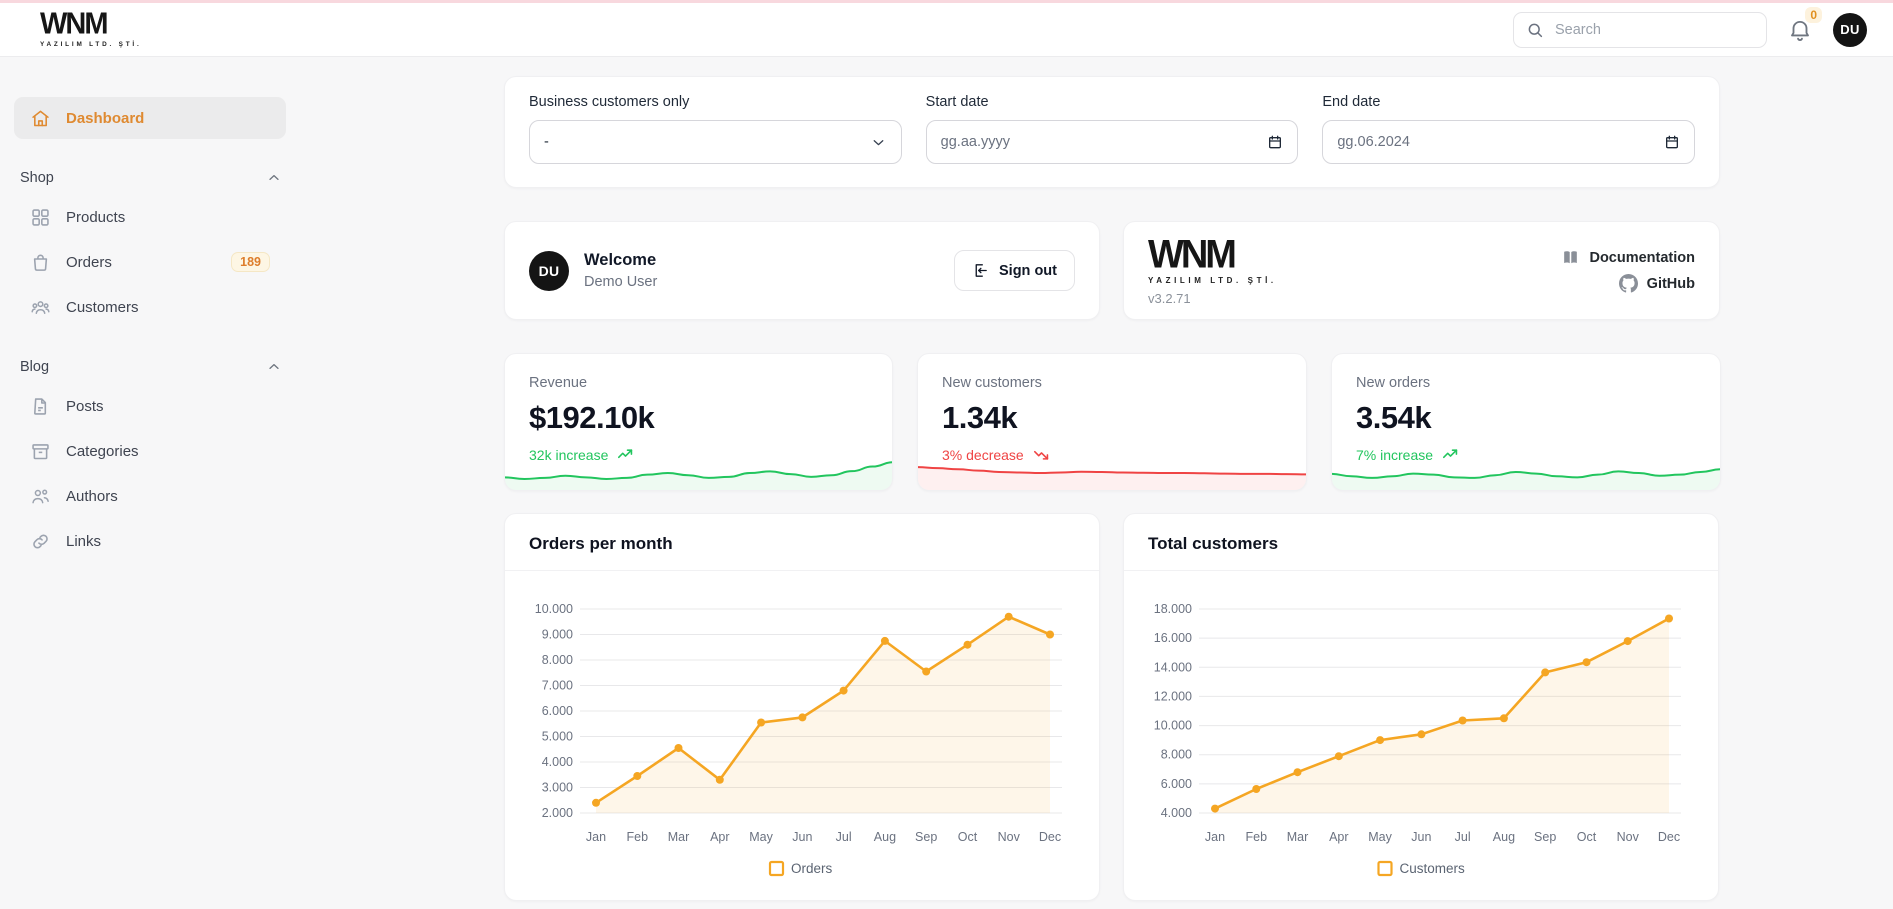  What do you see at coordinates (40, 118) in the screenshot?
I see `home-icon` at bounding box center [40, 118].